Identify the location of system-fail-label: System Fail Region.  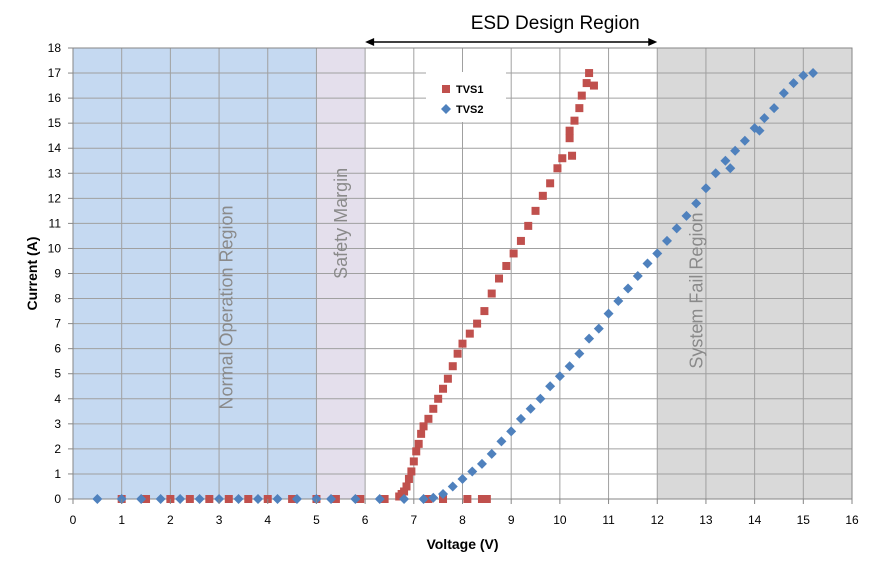
(697, 291).